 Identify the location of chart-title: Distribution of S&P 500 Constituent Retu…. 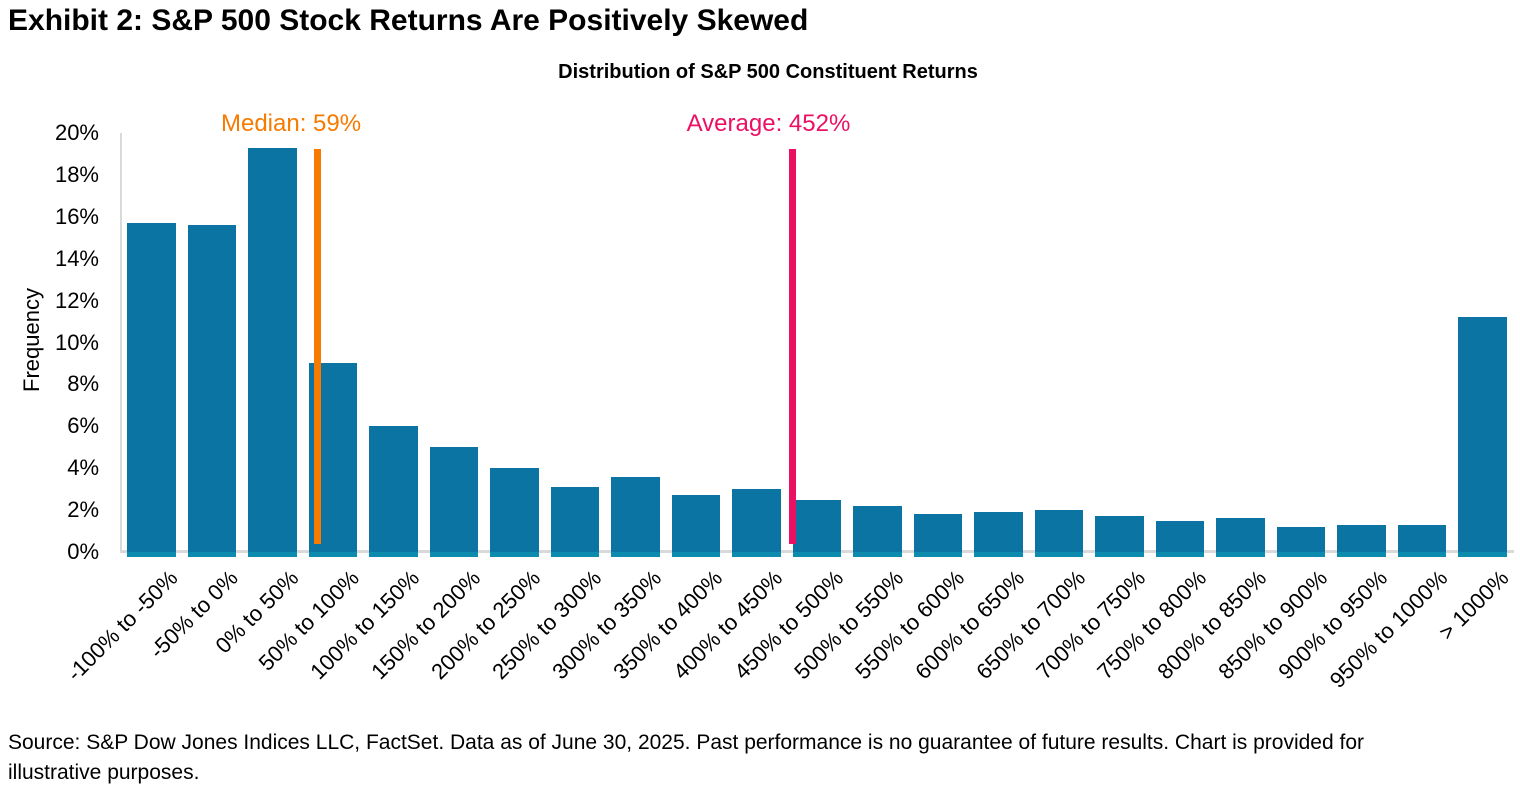
(768, 72).